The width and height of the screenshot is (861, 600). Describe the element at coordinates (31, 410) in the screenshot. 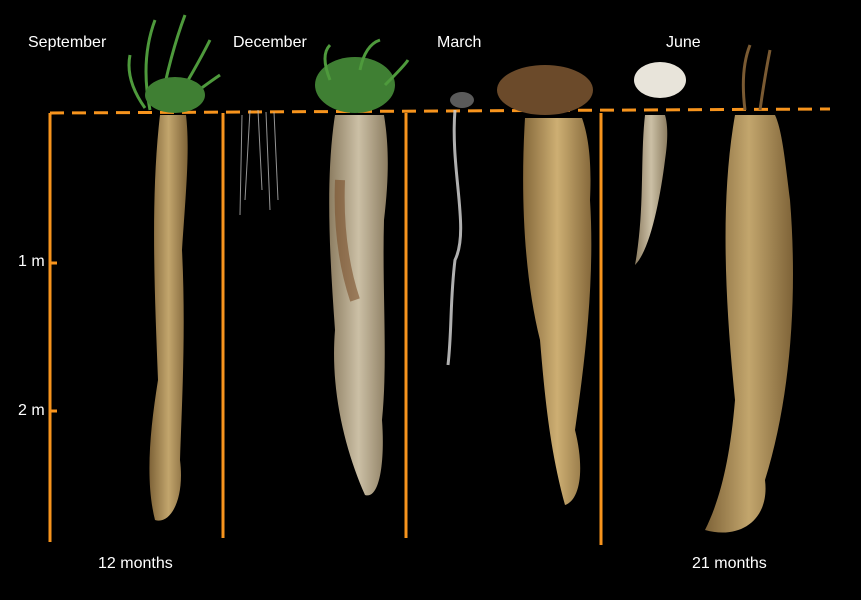

I see `depth-label-2m: 2 m` at that location.